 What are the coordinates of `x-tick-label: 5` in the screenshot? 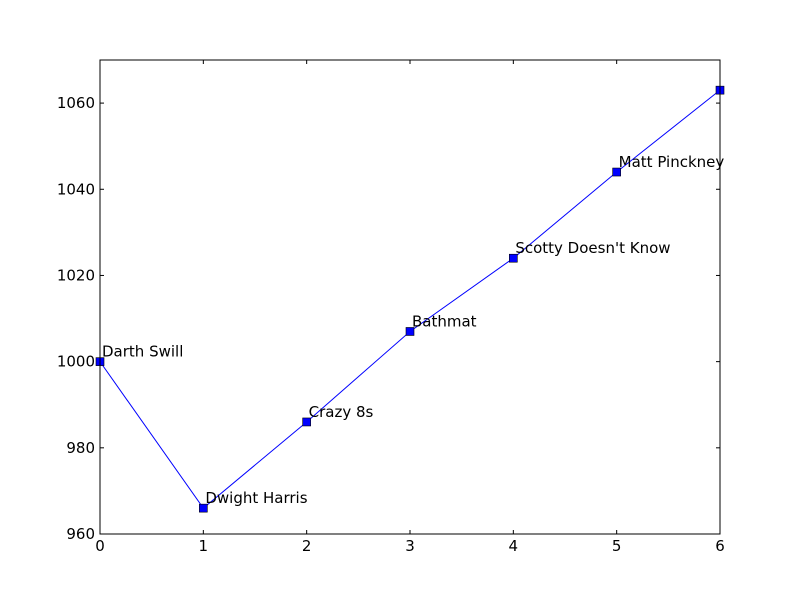 It's located at (617, 546).